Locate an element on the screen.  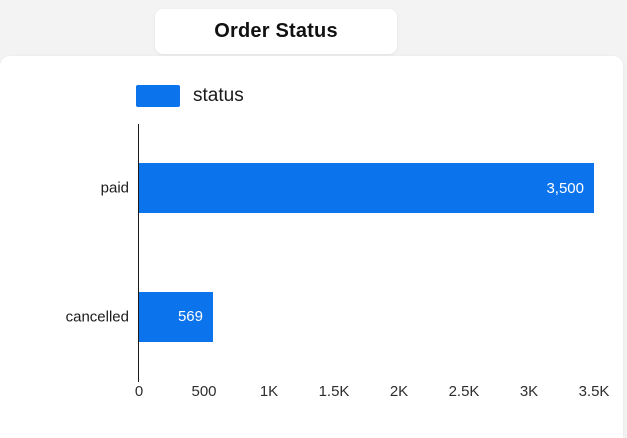
x-tick-label: 0 is located at coordinates (139, 391).